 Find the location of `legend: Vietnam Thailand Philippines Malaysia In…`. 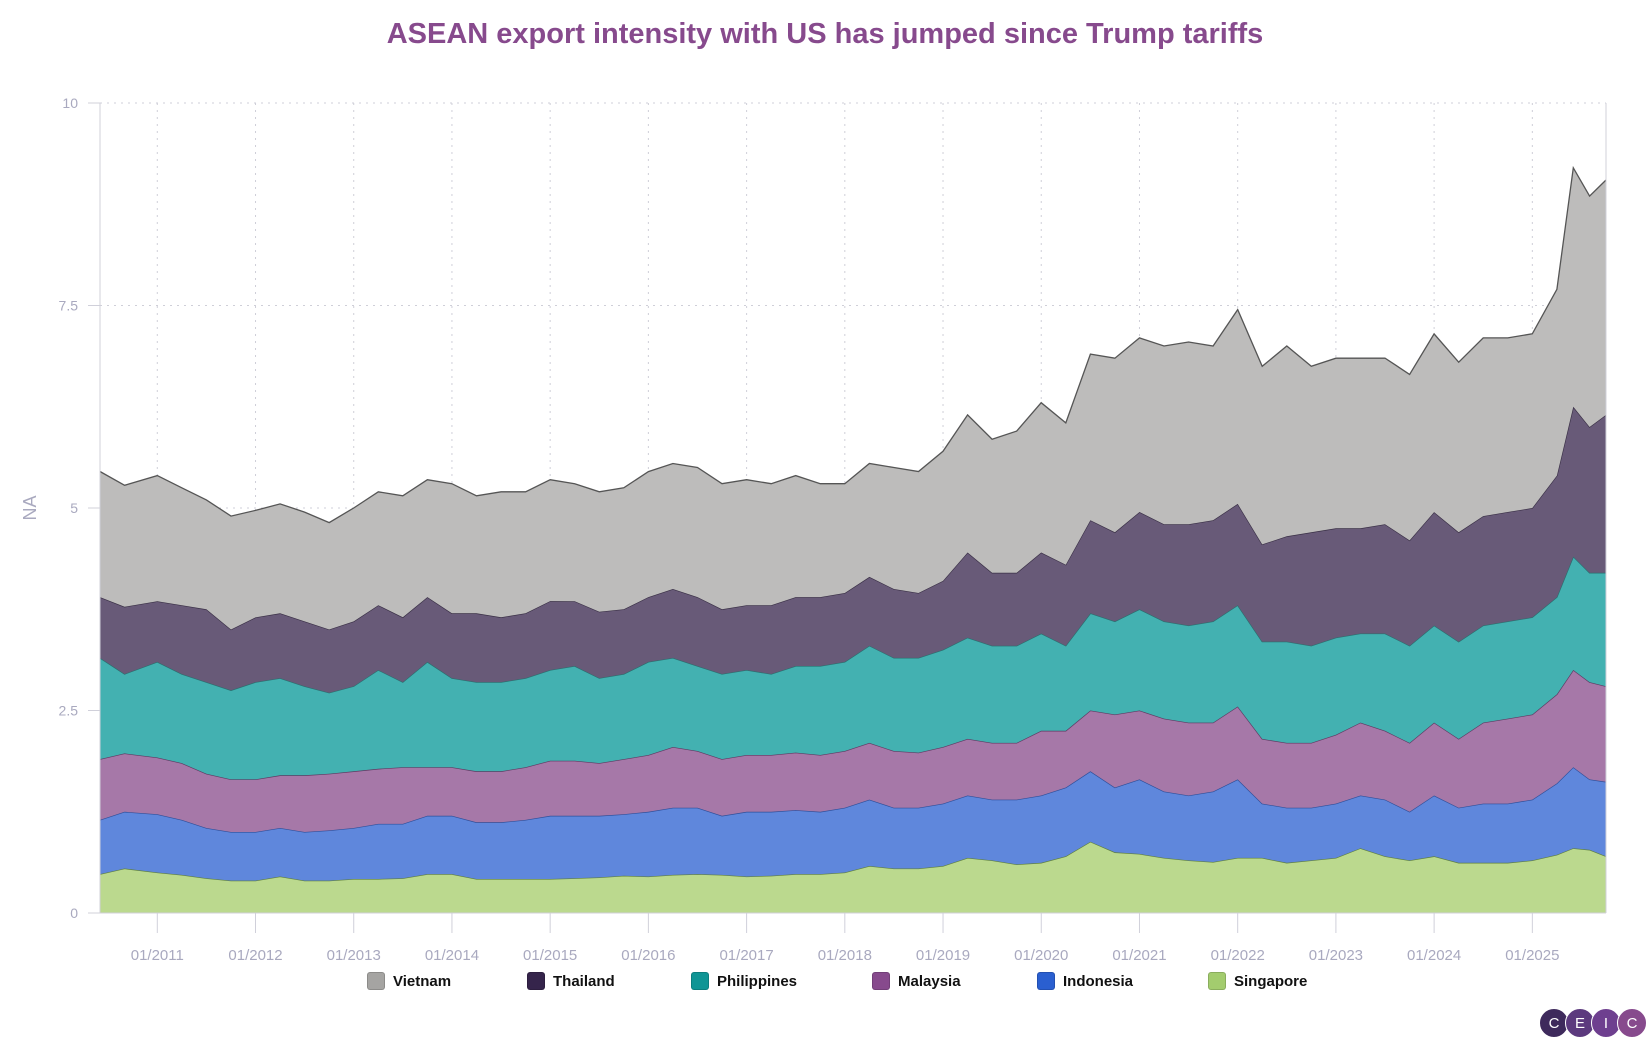

legend: Vietnam Thailand Philippines Malaysia In… is located at coordinates (825, 985).